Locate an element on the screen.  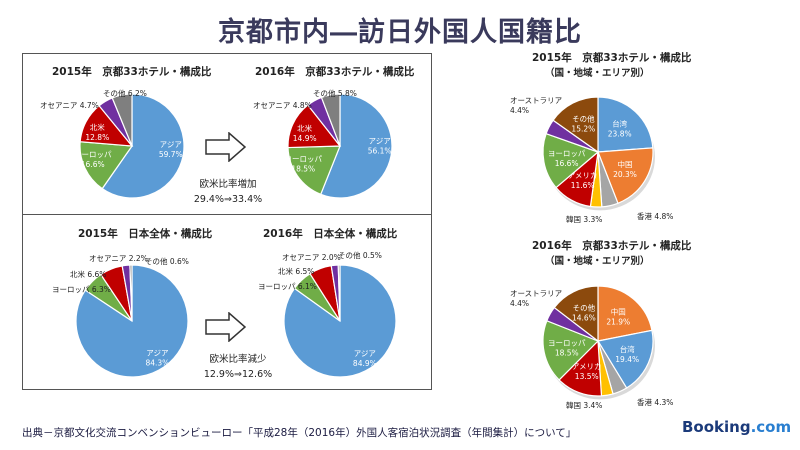
pie-label-1-3: オセアニア 4.8% is located at coordinates (282, 105).